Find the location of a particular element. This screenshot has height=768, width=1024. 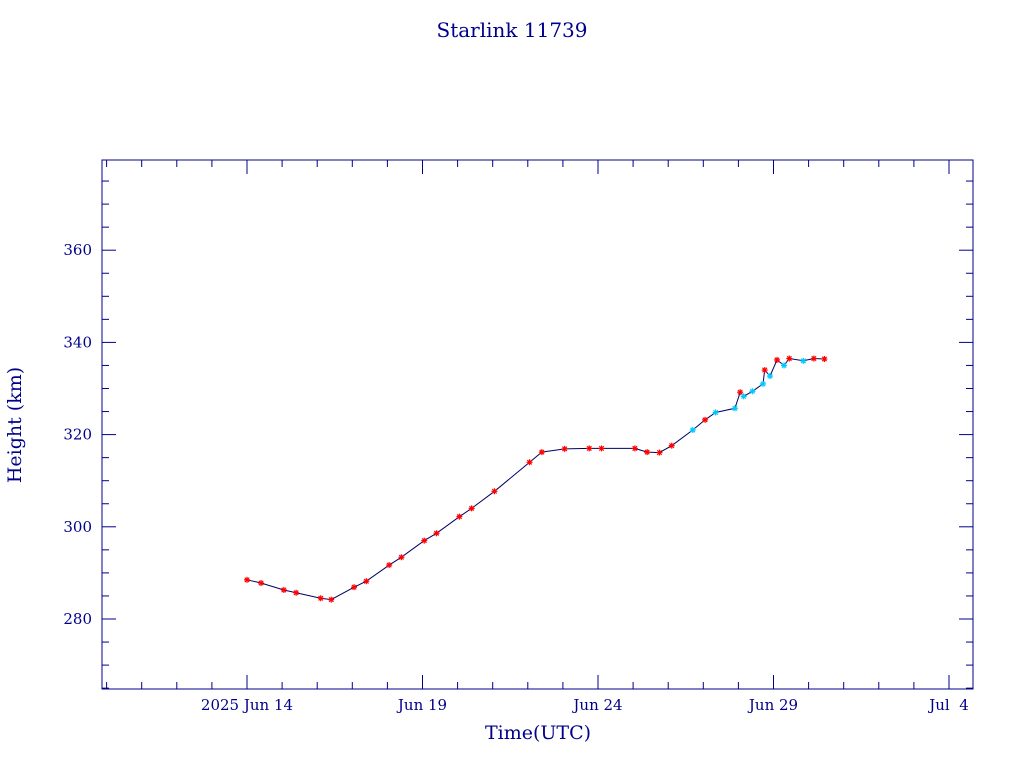

y-tick-label: 360 is located at coordinates (77, 250).